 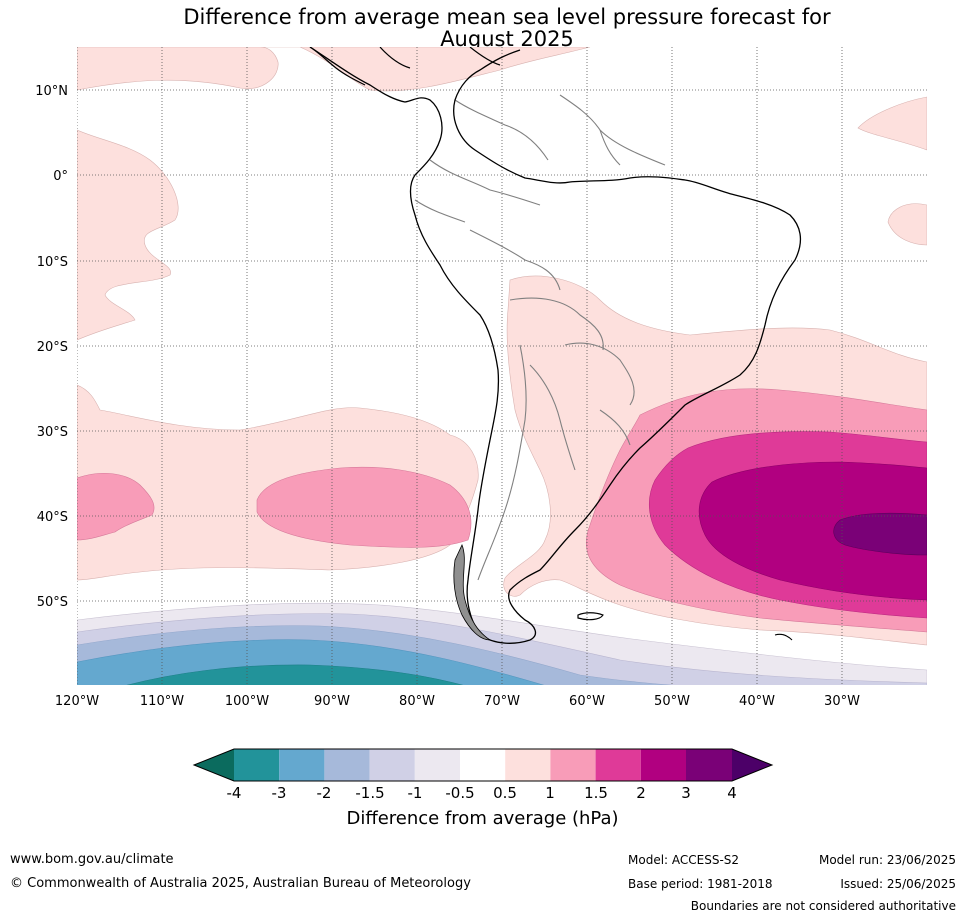 I want to click on contour-pos-0.5-east1, so click(x=892, y=123).